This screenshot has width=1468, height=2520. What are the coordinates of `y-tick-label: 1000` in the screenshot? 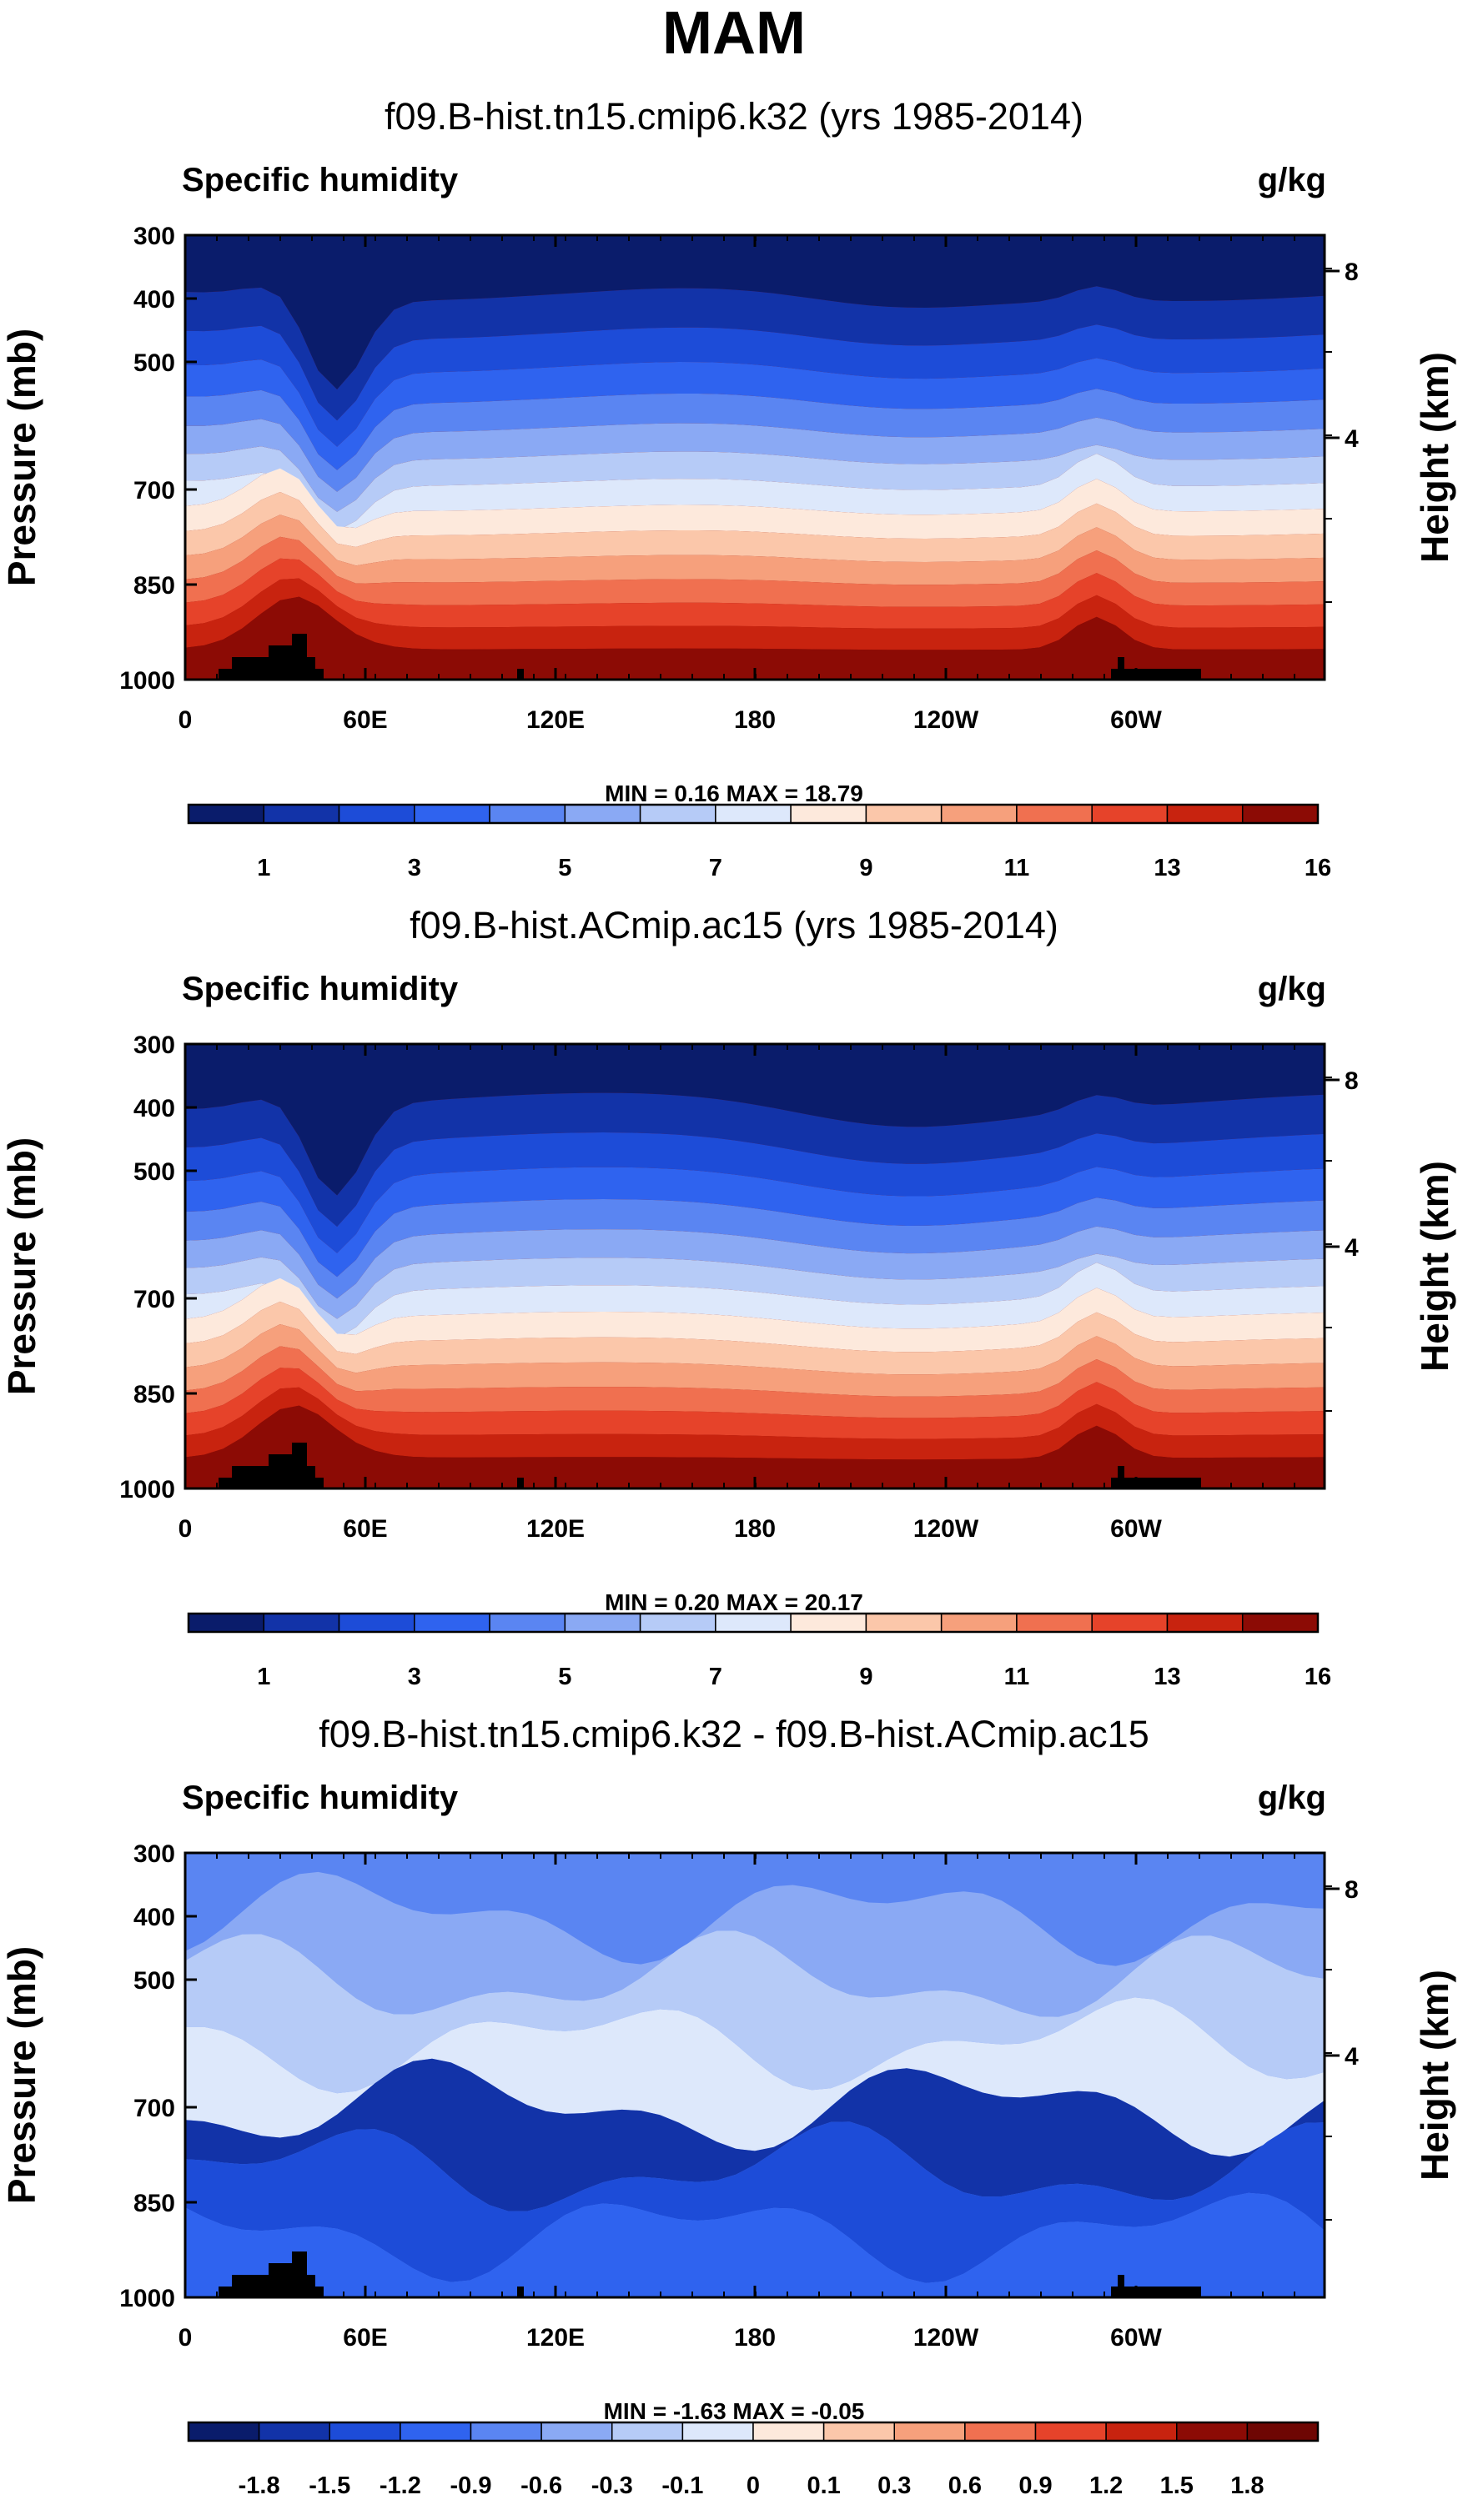 It's located at (147, 1489).